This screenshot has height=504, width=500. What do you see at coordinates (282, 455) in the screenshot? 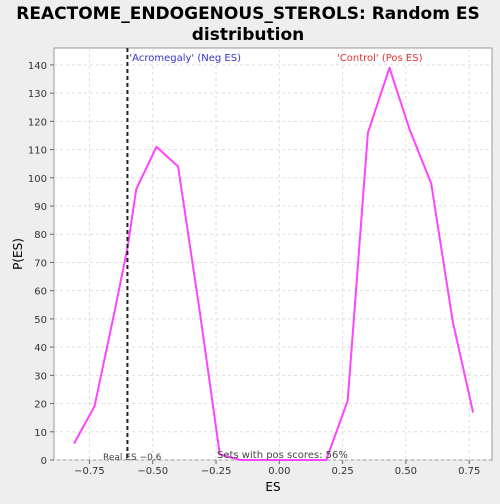
I see `pos-scores-footnote: Sets with pos scores: 56%` at bounding box center [282, 455].